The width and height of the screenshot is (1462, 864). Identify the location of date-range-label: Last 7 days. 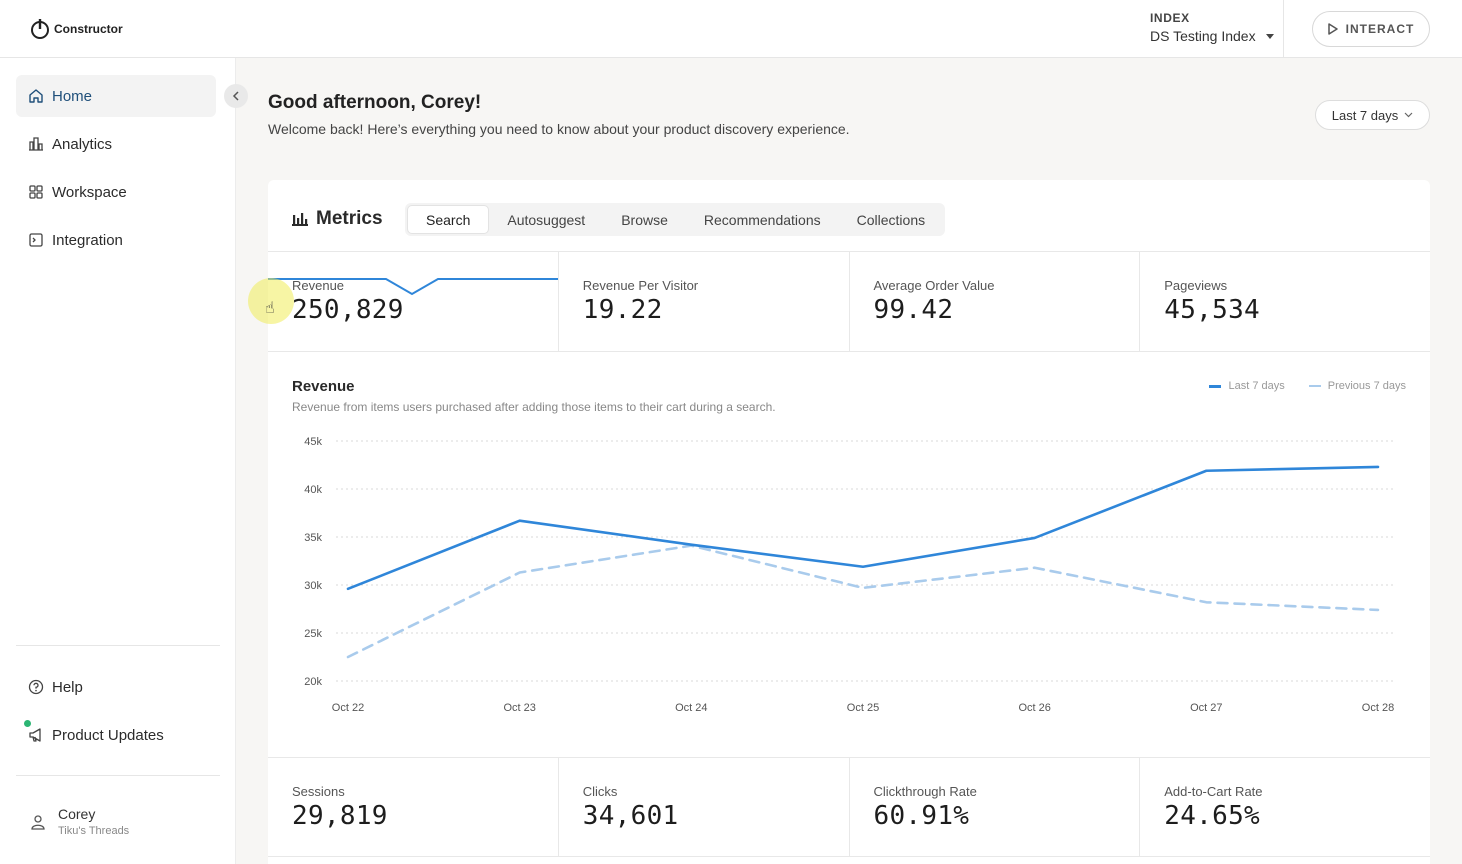
(1365, 115).